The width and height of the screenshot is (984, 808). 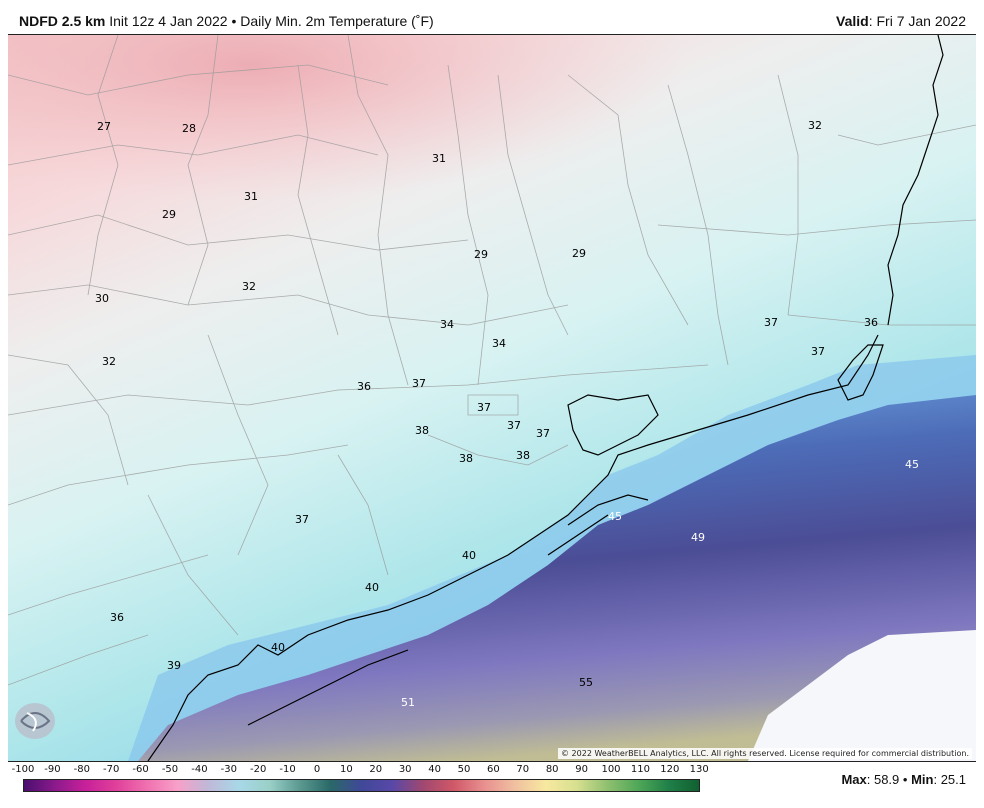 I want to click on valid-label: Valid, so click(x=852, y=21).